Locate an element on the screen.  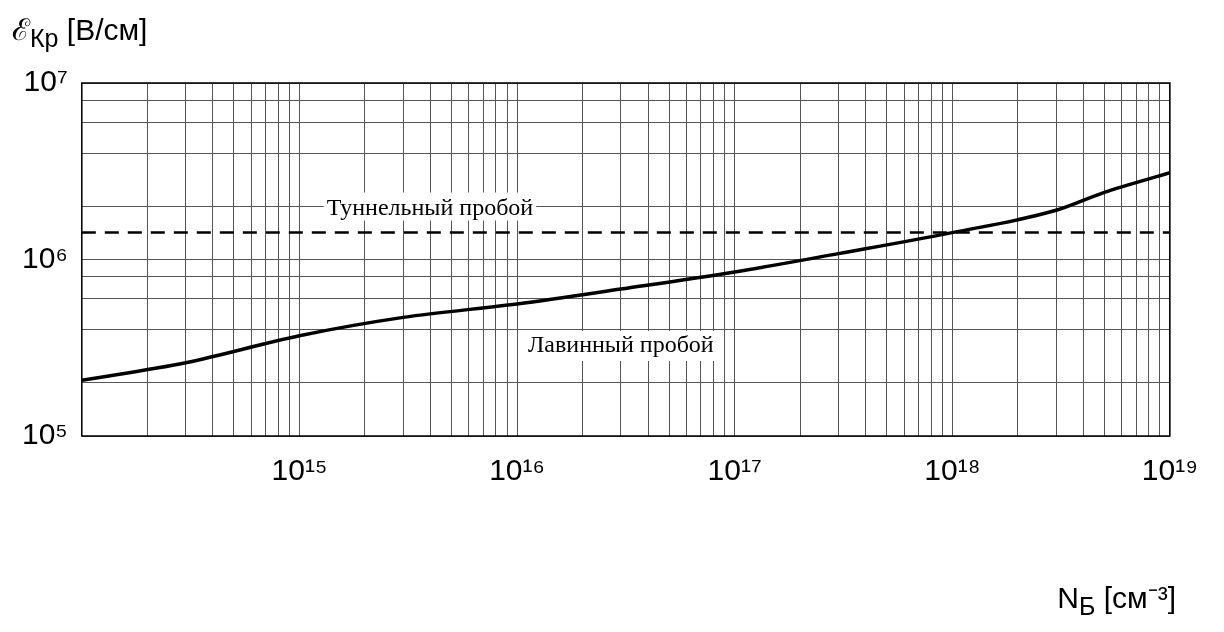
x-tick-label: 10¹⁶ is located at coordinates (517, 470).